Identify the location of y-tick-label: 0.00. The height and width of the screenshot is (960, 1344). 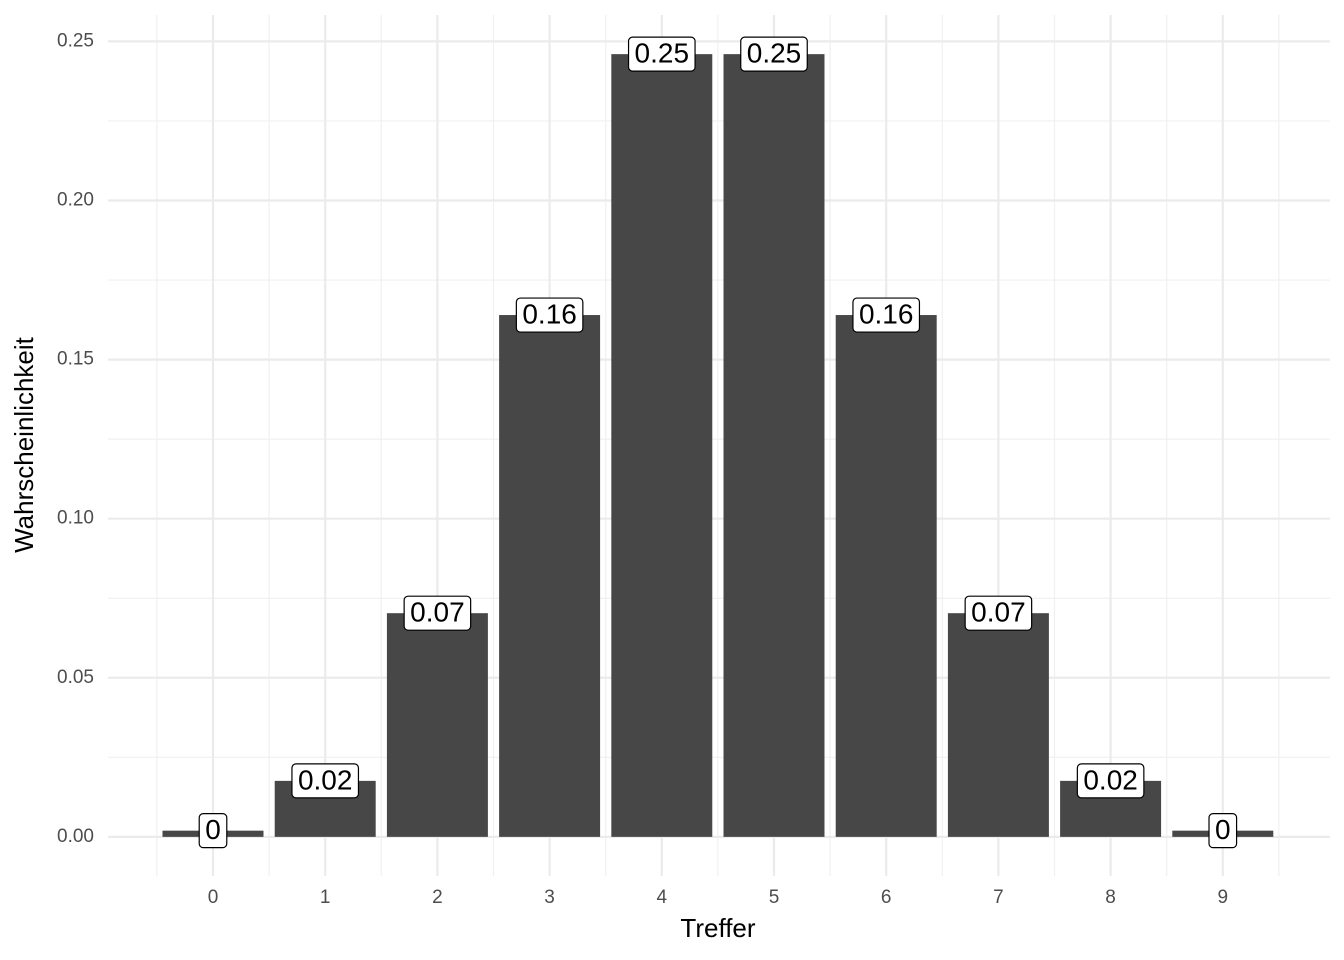
(75, 836).